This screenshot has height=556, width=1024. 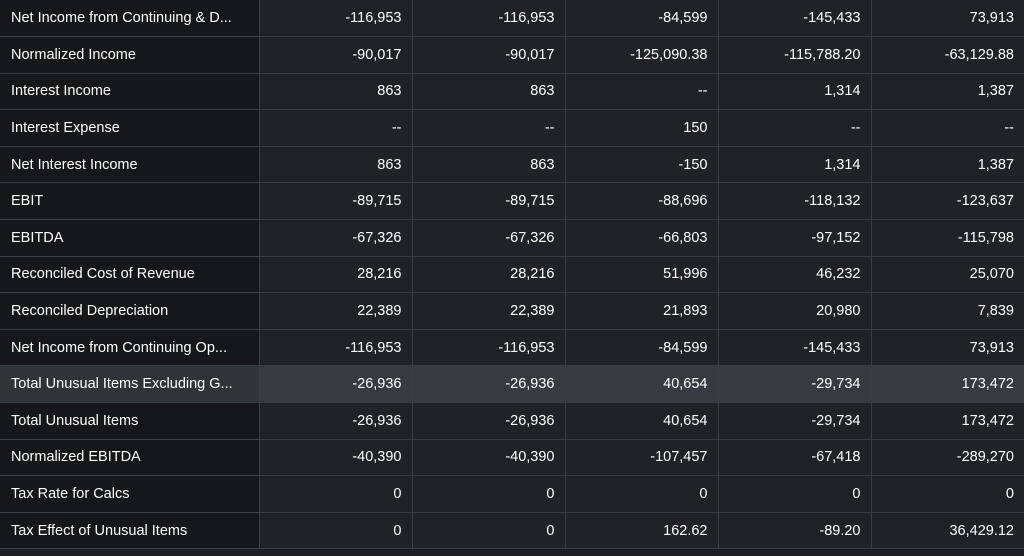 I want to click on cell-value: -107,457, so click(x=642, y=458).